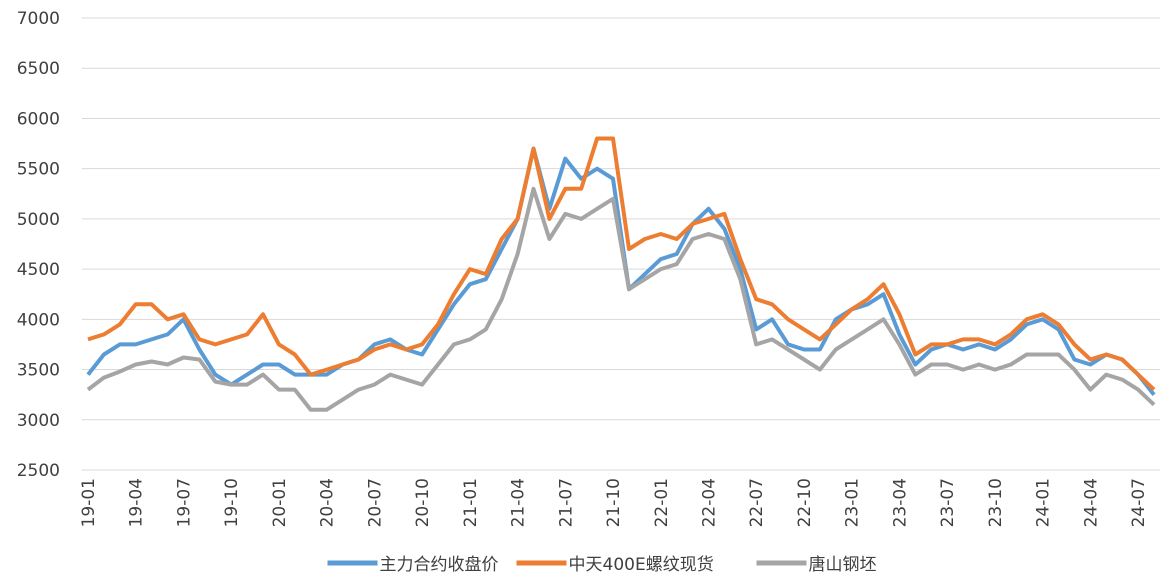  Describe the element at coordinates (996, 502) in the screenshot. I see `x-tick-label: 23-10` at that location.